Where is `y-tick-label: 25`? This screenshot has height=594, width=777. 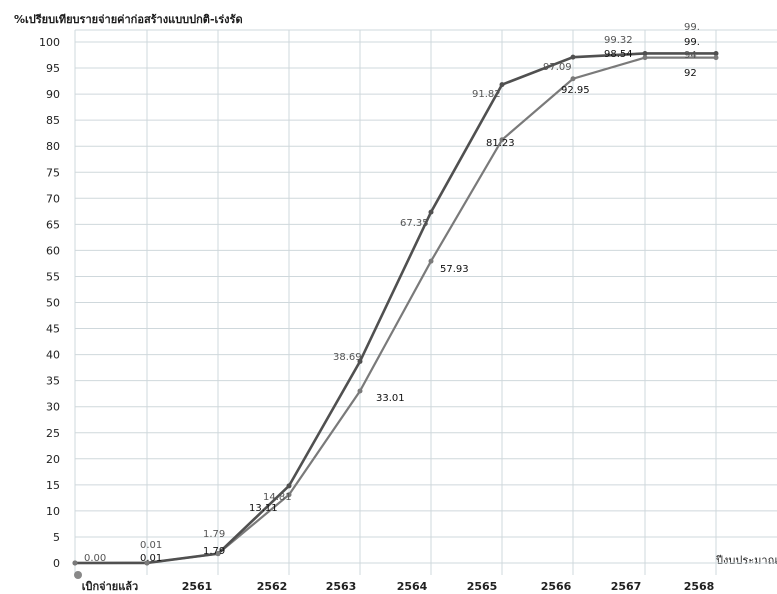 y-tick-label: 25 is located at coordinates (53, 433).